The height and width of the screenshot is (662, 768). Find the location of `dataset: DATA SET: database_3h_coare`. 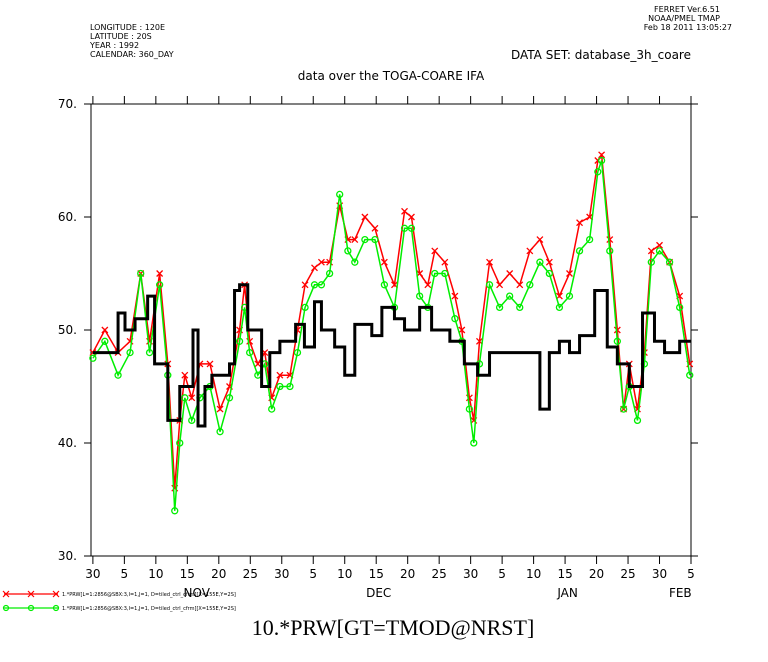

dataset: DATA SET: database_3h_coare is located at coordinates (601, 55).